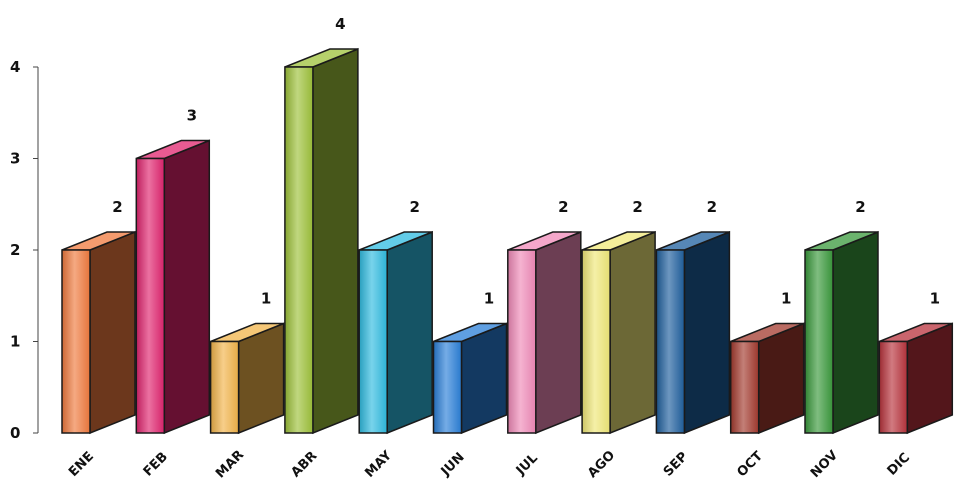 The height and width of the screenshot is (488, 955). I want to click on bar-ago, so click(618, 332).